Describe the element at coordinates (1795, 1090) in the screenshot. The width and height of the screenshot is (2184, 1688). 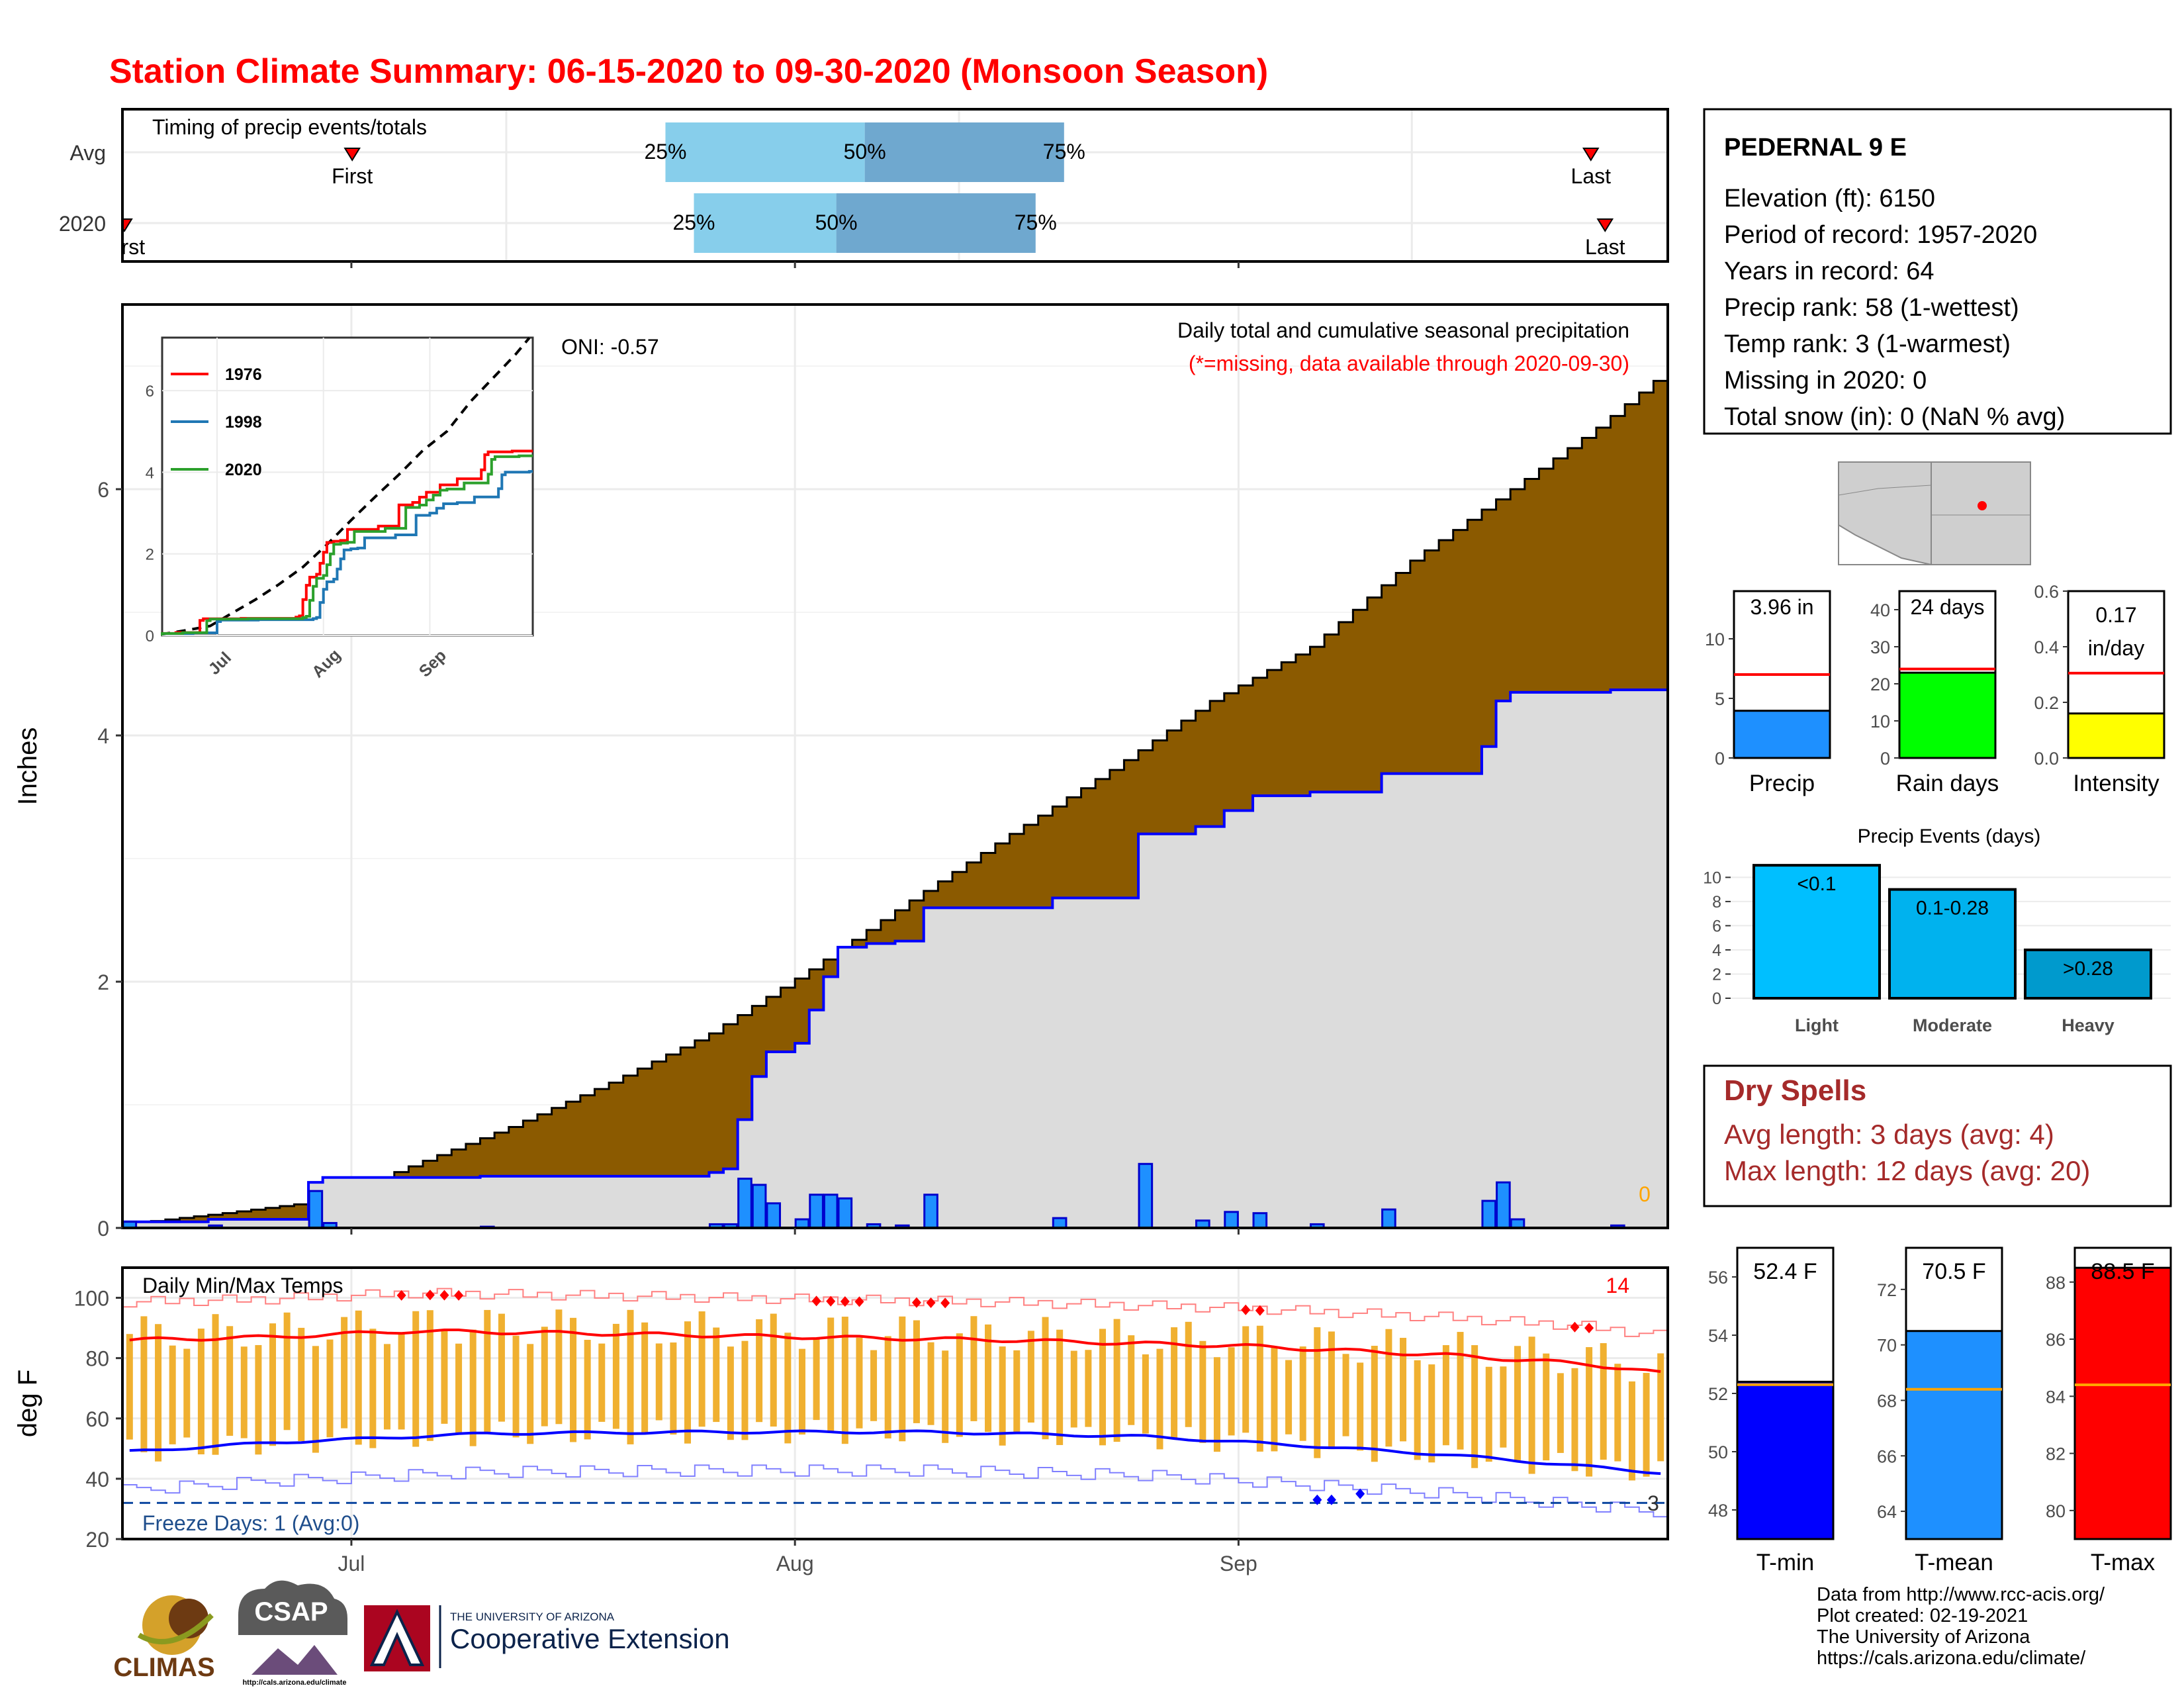
I see `dry-spells-title: Dry Spells` at that location.